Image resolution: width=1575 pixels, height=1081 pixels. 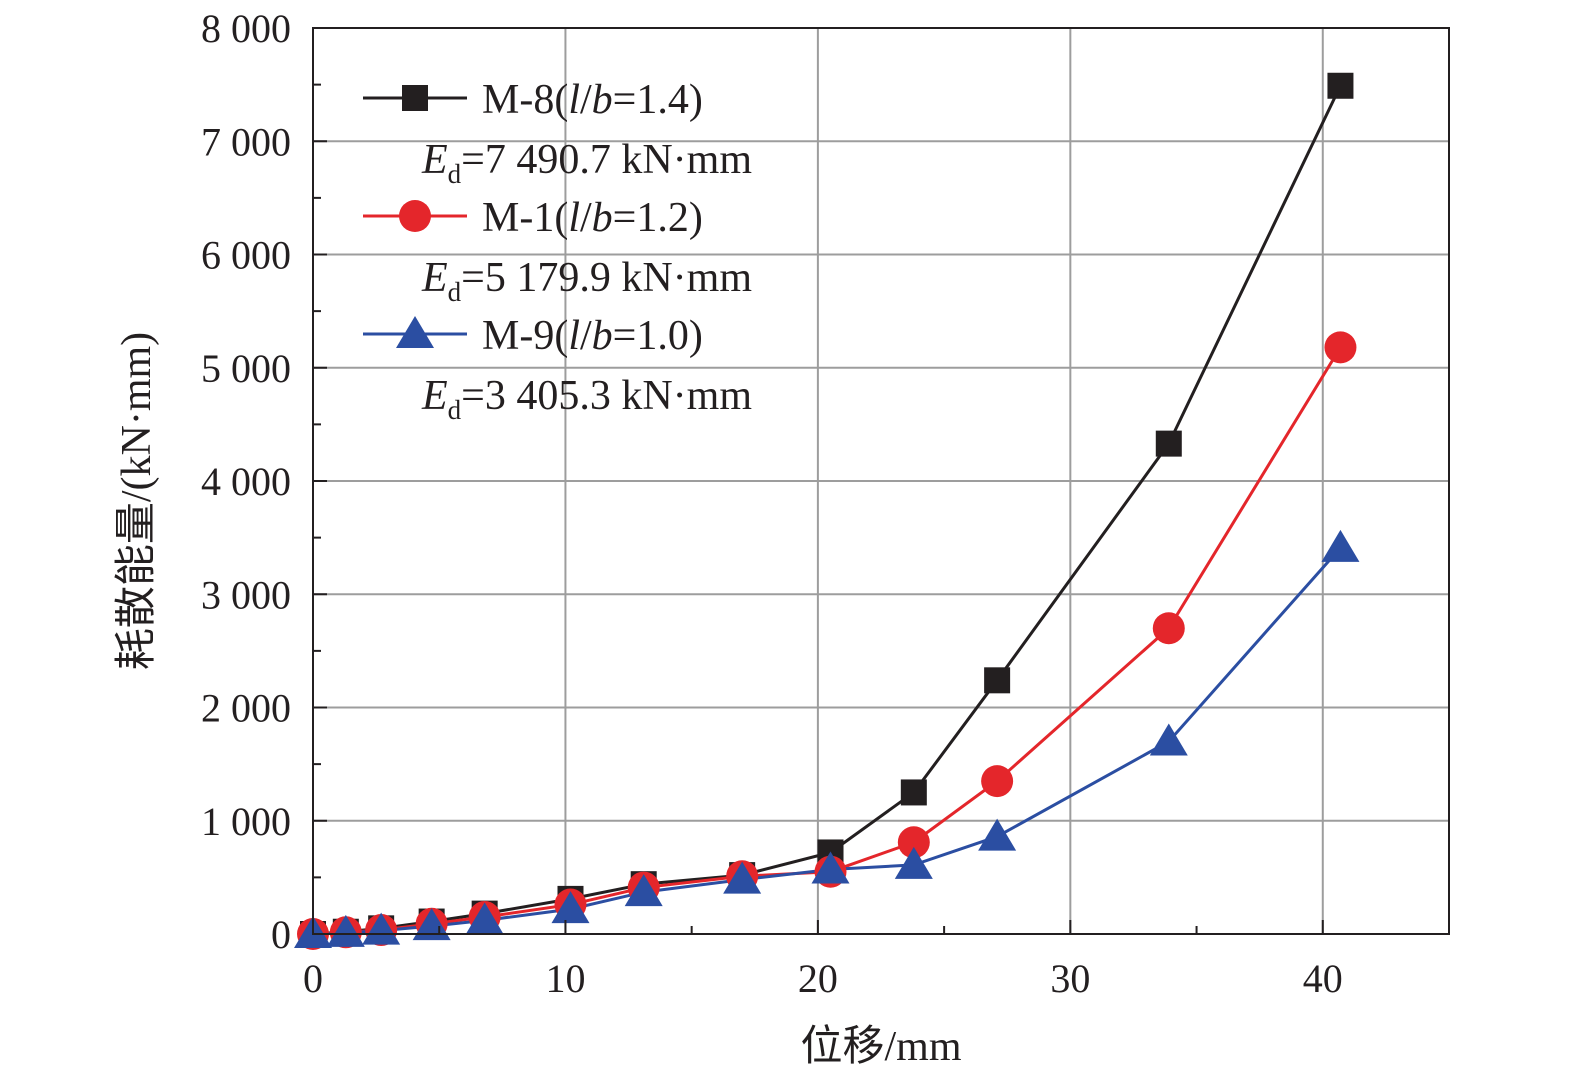 I want to click on legend-label-1: M-1(l/b=1.2), so click(x=592, y=218).